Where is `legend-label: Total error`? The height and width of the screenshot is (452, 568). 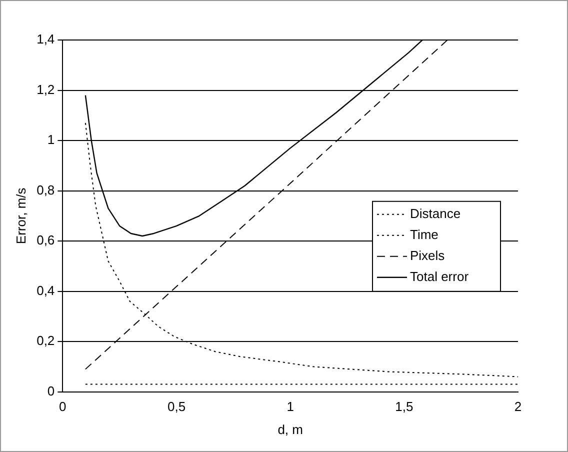
legend-label: Total error is located at coordinates (440, 276).